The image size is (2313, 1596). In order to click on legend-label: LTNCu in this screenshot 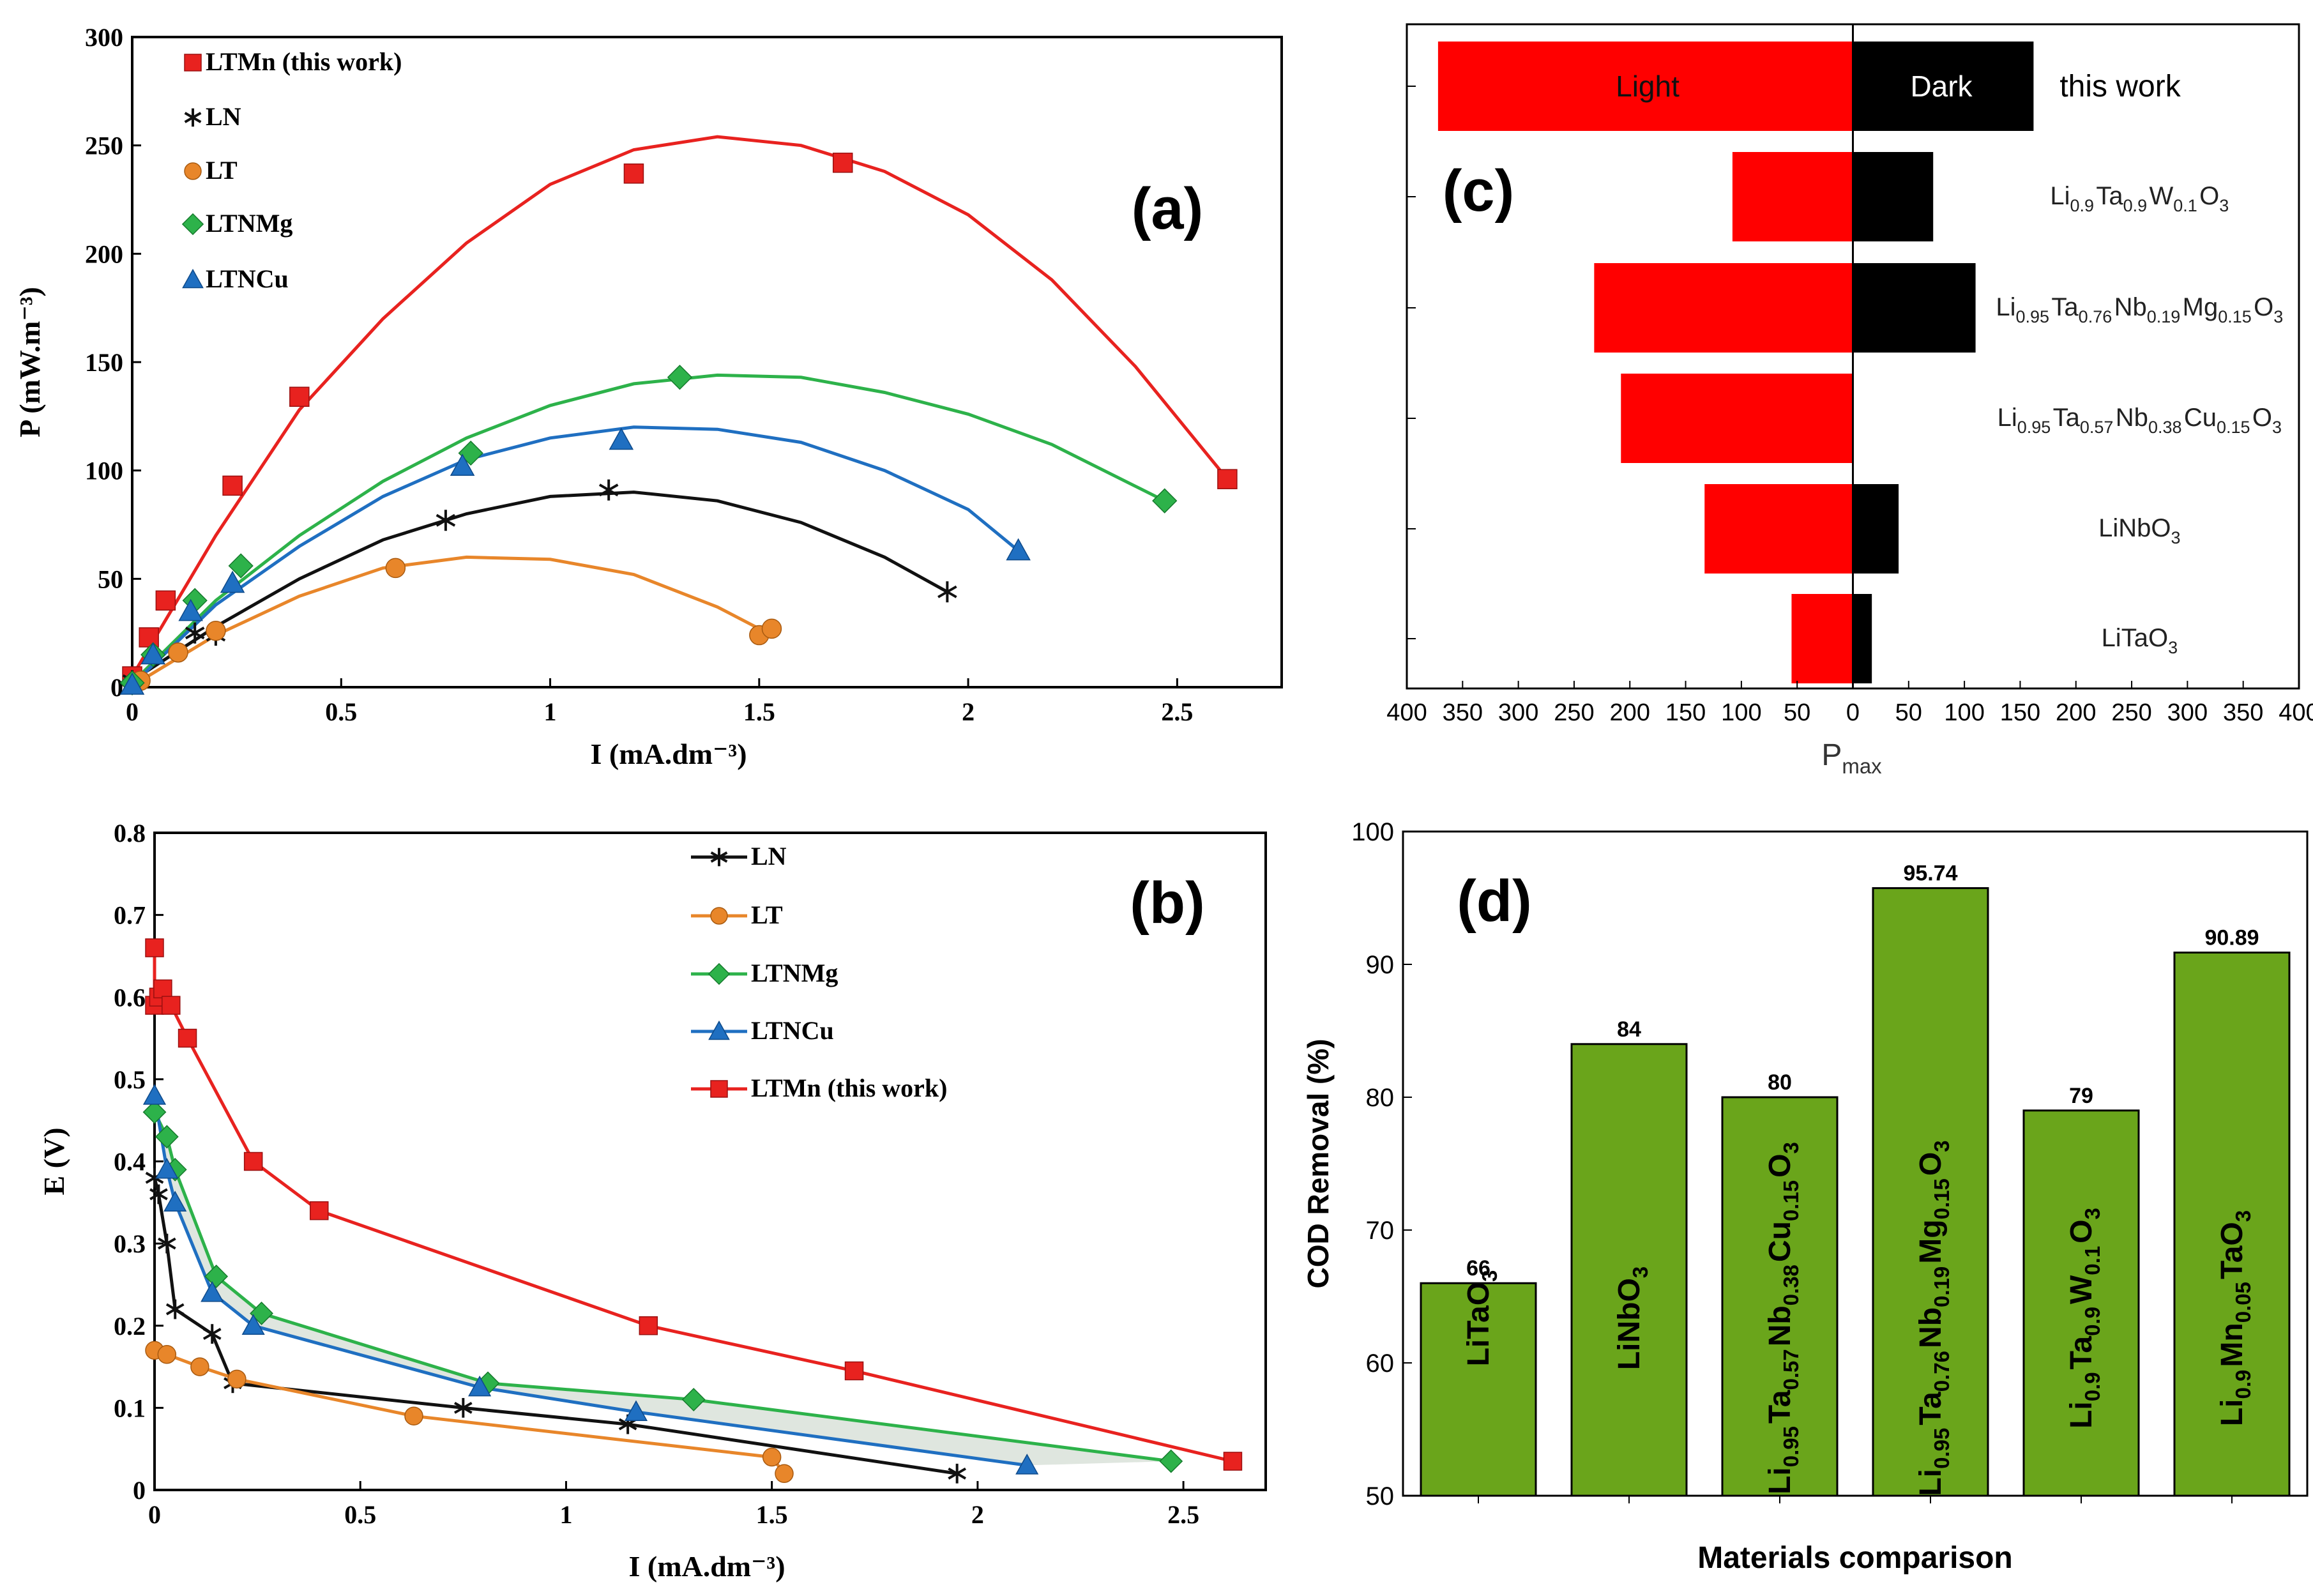, I will do `click(247, 278)`.